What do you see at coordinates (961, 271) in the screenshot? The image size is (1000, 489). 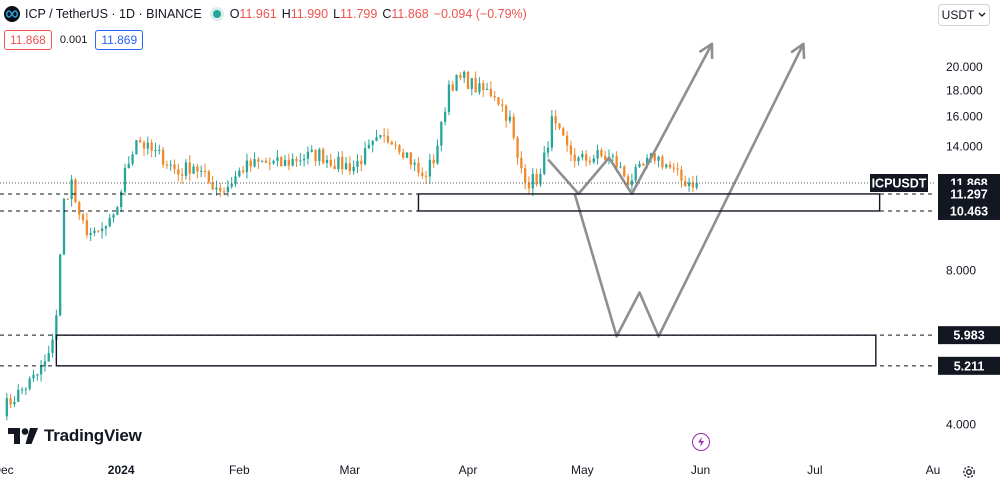 I see `price-tick-label: 8.000` at bounding box center [961, 271].